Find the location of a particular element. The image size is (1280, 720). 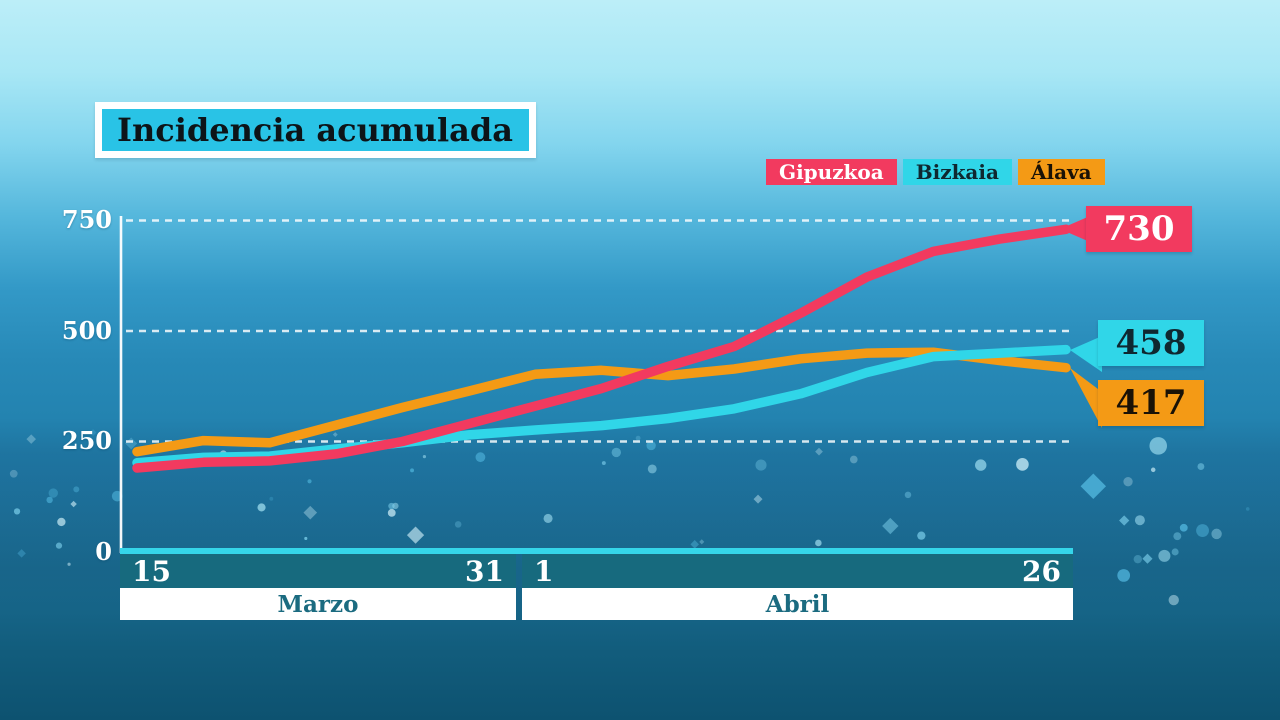

month-text-marzo: Marzo is located at coordinates (318, 604).